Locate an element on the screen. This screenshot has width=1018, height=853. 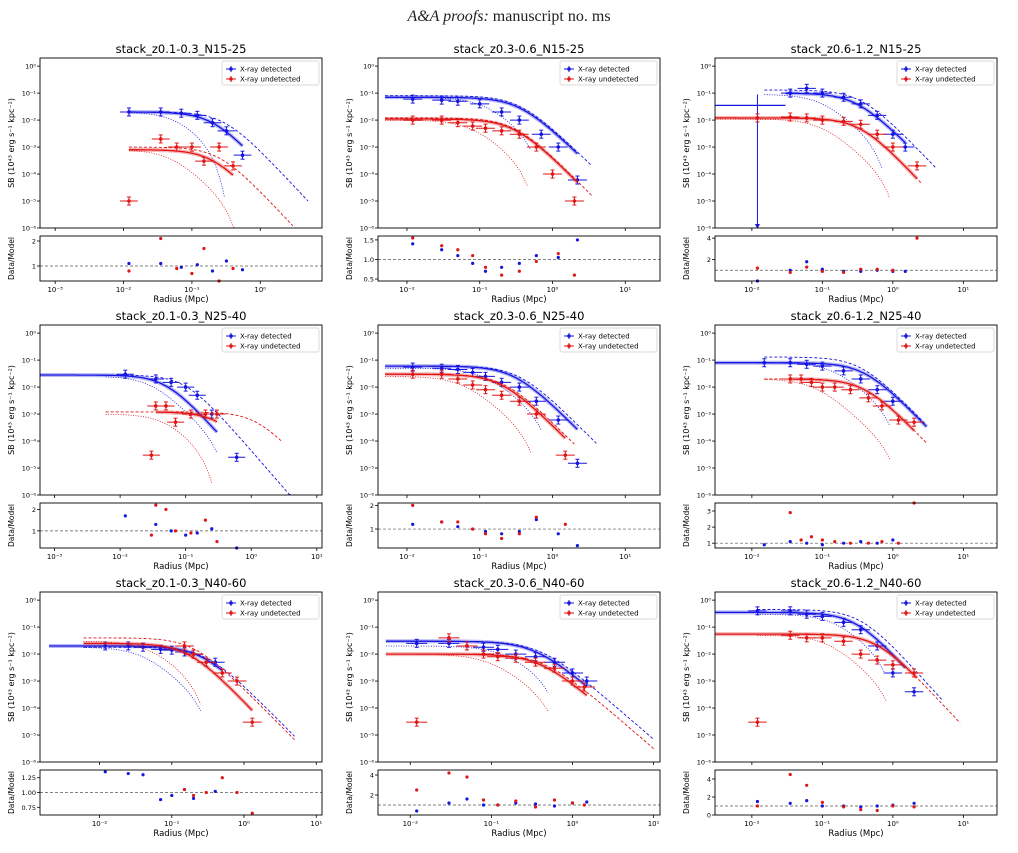
ratio-y-tick-label: 2 is located at coordinates (34, 510).